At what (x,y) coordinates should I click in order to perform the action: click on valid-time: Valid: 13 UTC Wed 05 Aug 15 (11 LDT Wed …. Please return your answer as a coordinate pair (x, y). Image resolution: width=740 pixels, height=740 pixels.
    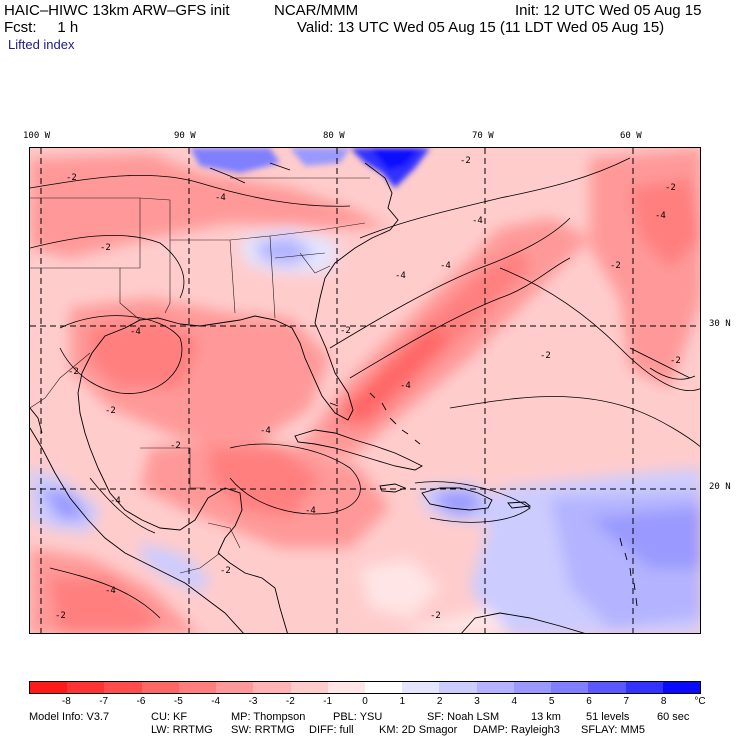
    Looking at the image, I should click on (481, 27).